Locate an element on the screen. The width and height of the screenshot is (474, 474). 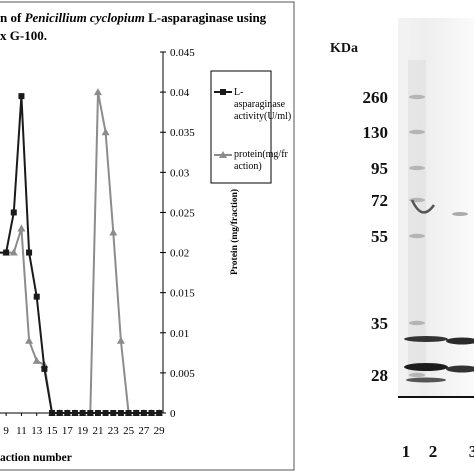
legend-label-protein: action) is located at coordinates (248, 166).